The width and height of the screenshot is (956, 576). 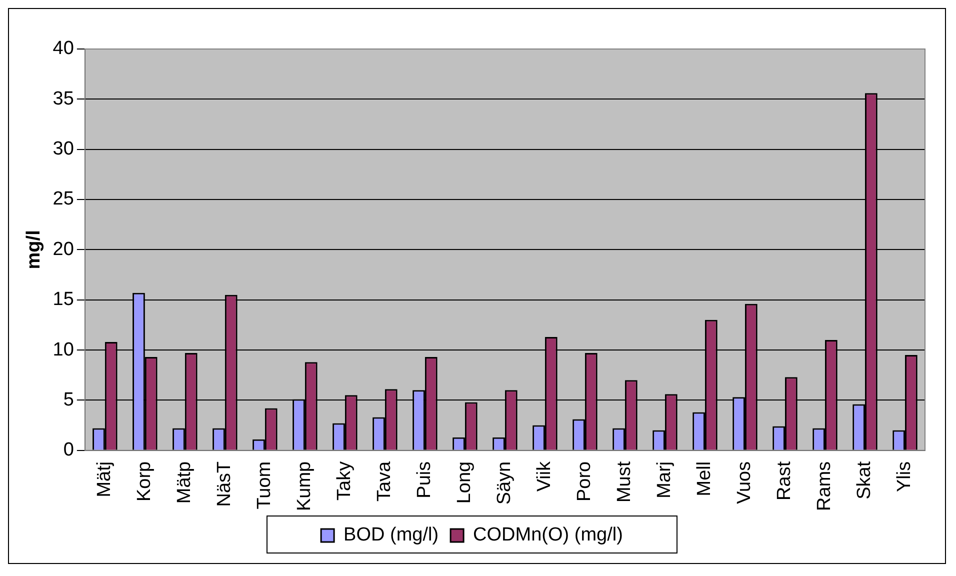 I want to click on x-tick-label: Rams, so click(x=825, y=486).